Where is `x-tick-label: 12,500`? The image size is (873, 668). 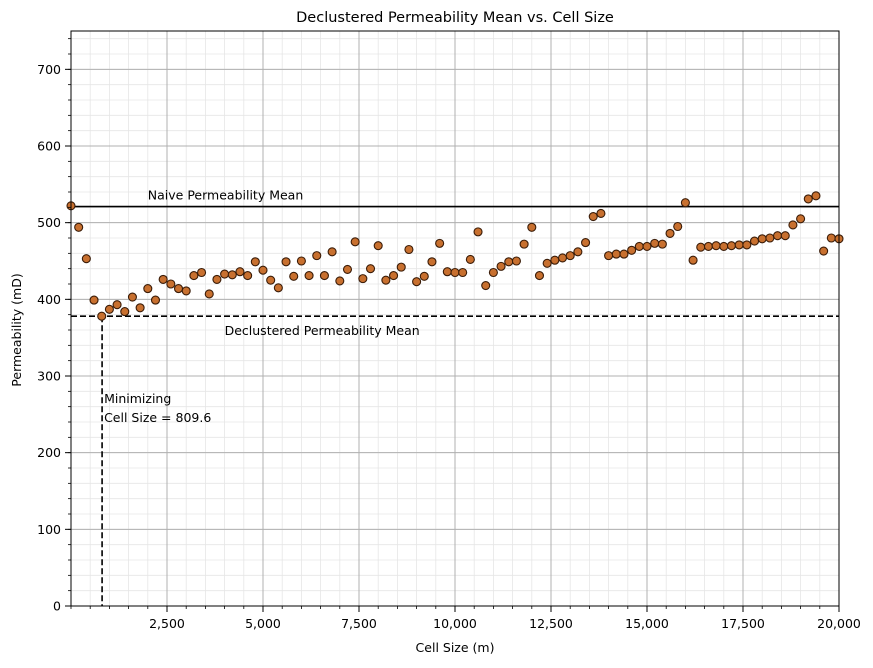
x-tick-label: 12,500 is located at coordinates (551, 623).